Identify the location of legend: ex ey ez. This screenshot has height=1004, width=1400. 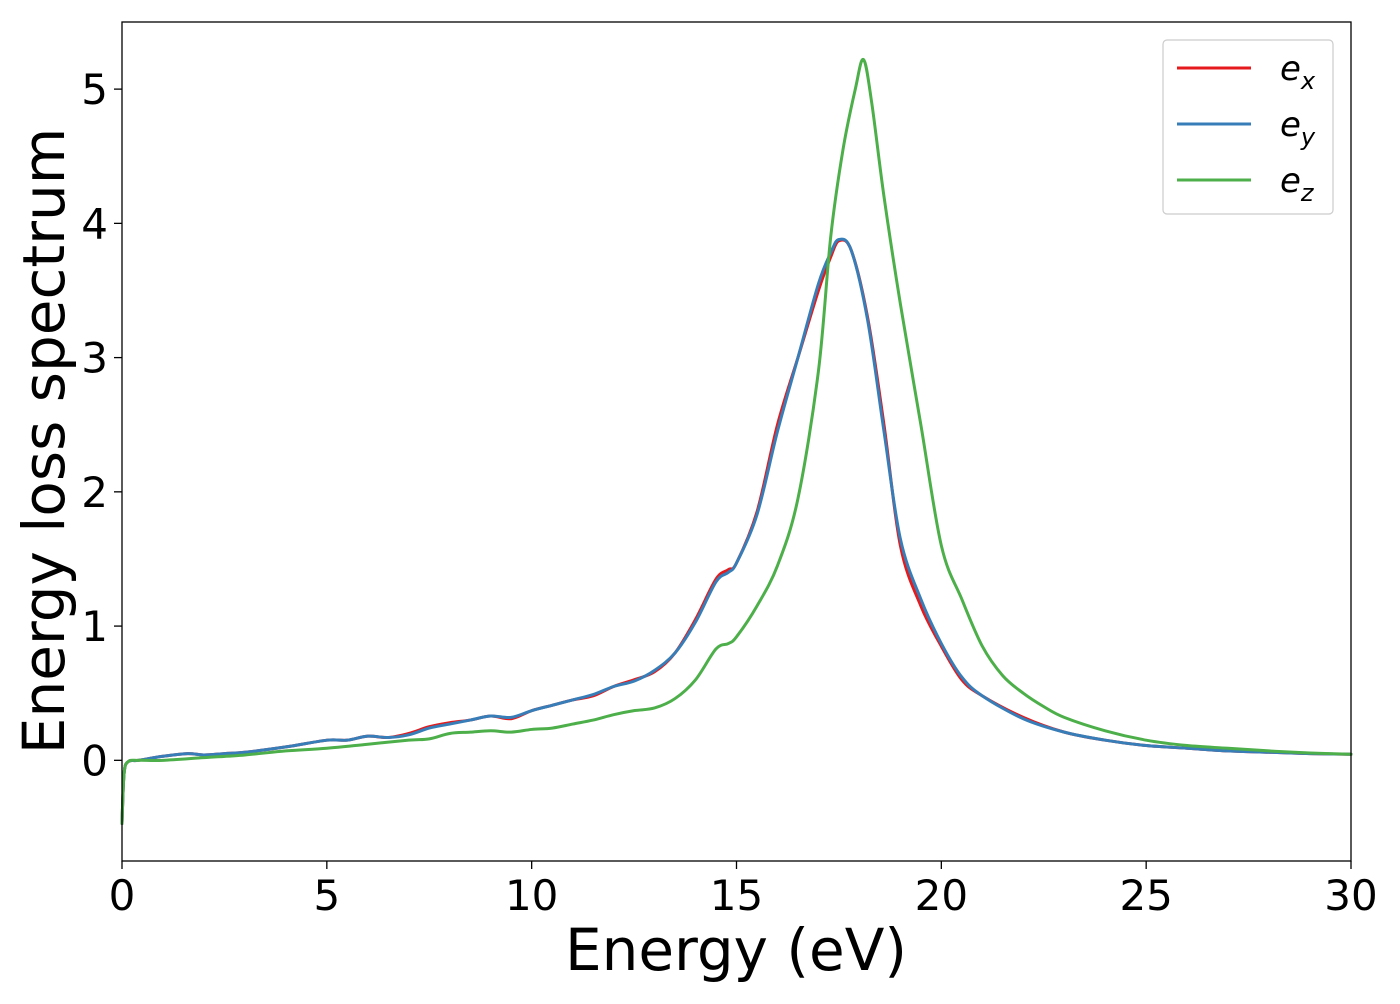
(1248, 127).